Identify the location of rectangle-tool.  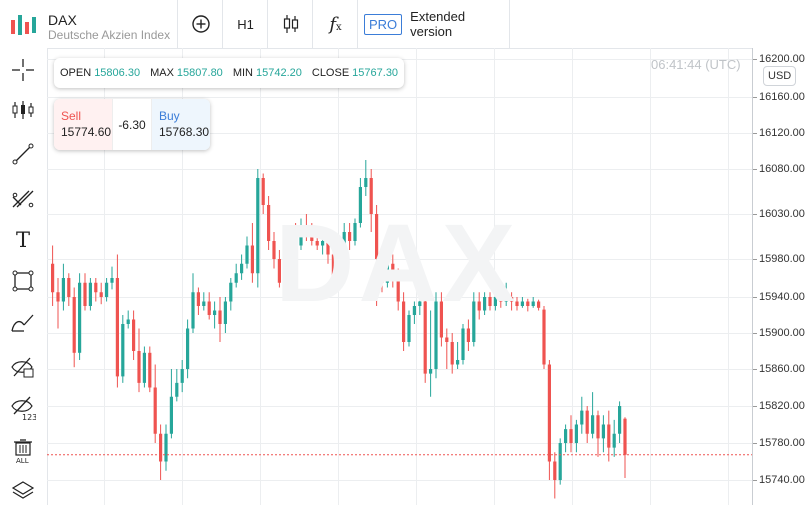
(23, 281).